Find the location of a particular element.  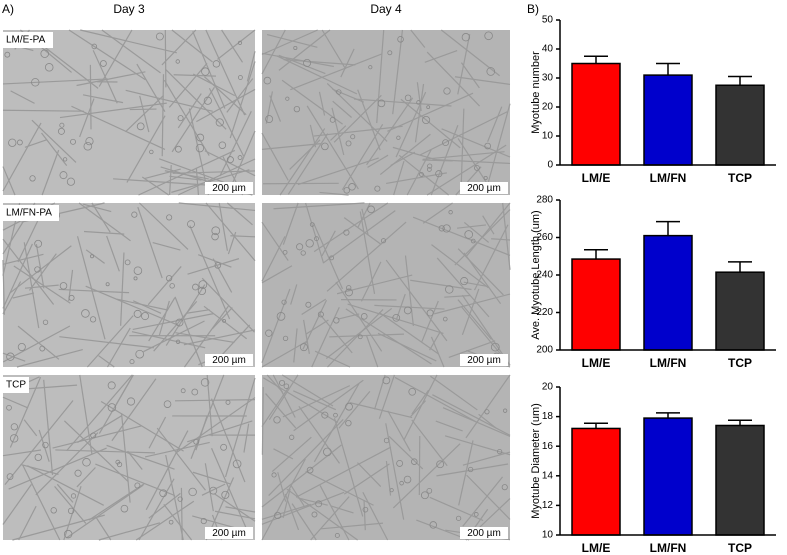

row-label-box is located at coordinates (31, 213).